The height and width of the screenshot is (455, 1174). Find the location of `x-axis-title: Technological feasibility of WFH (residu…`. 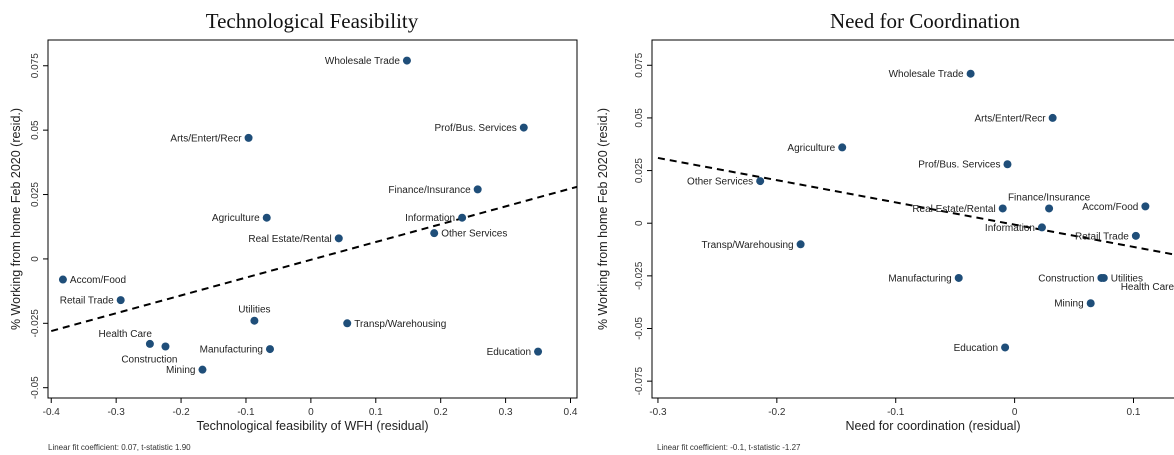

x-axis-title: Technological feasibility of WFH (residu… is located at coordinates (312, 426).